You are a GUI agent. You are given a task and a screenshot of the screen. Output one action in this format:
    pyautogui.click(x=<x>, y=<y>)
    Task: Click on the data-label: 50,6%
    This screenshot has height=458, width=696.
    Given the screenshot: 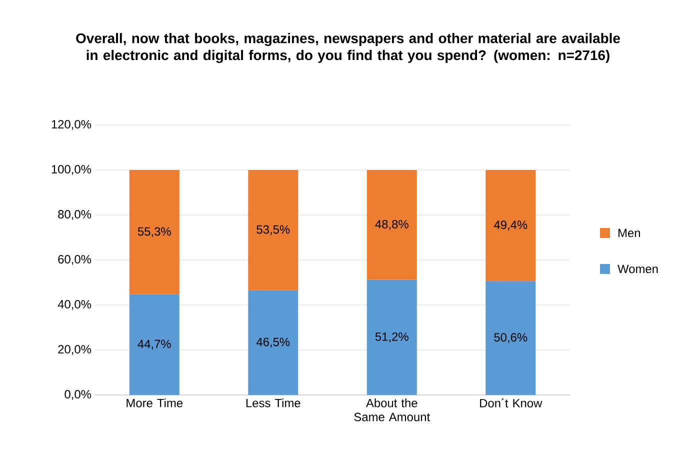 What is the action you would take?
    pyautogui.click(x=511, y=338)
    